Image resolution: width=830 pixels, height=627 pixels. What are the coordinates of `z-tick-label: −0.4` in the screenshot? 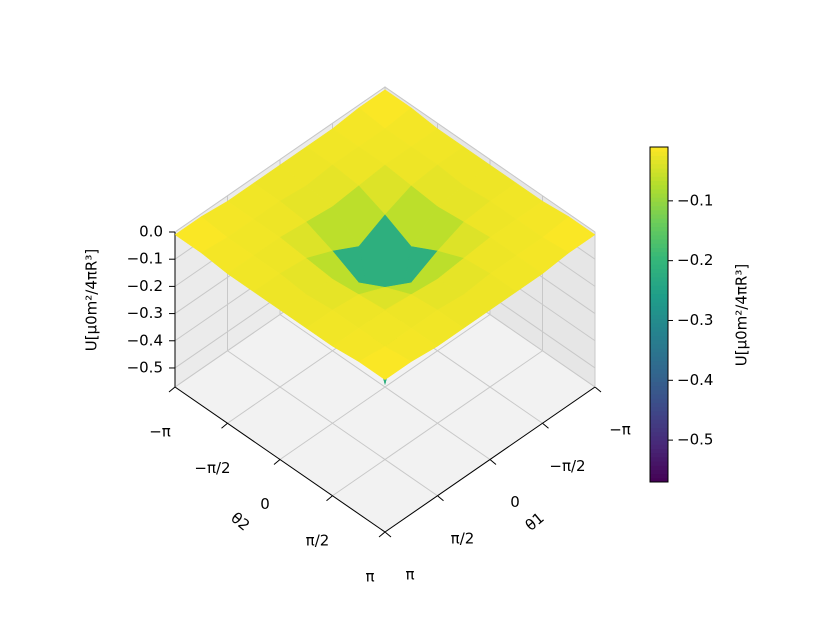 It's located at (145, 340).